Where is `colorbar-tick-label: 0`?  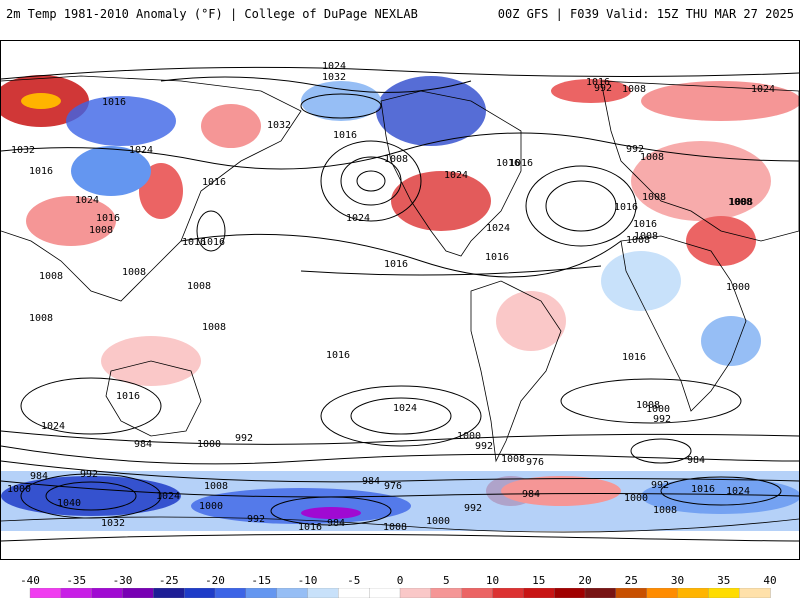
colorbar-tick-label: 0 is located at coordinates (400, 580).